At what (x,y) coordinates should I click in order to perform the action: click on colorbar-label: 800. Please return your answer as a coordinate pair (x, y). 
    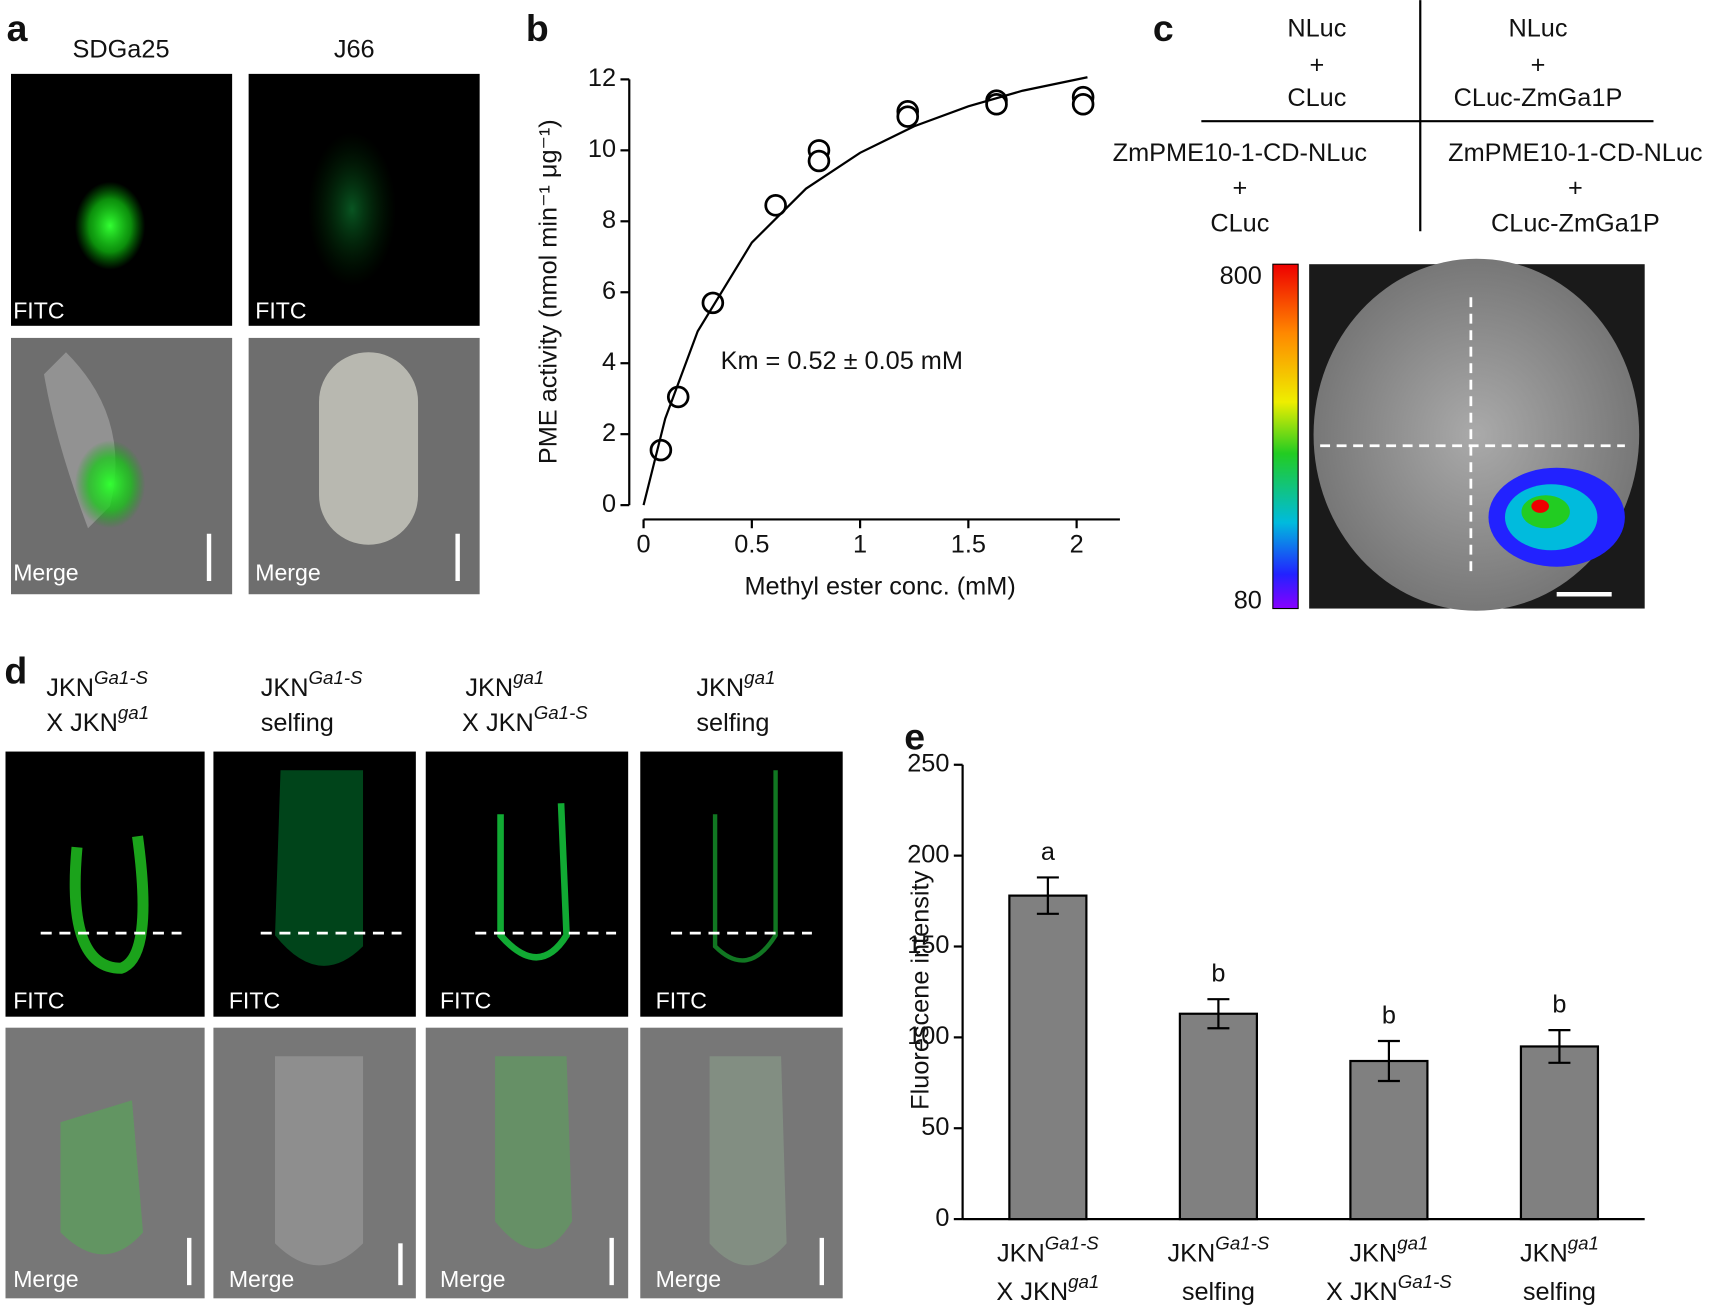
    Looking at the image, I should click on (1241, 276).